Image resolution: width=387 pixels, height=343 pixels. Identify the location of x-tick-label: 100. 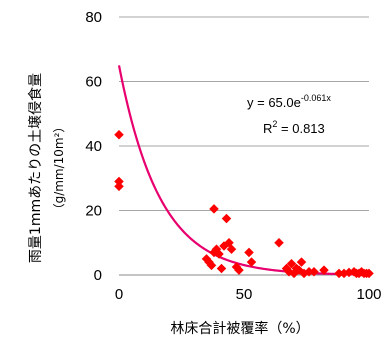
(368, 294).